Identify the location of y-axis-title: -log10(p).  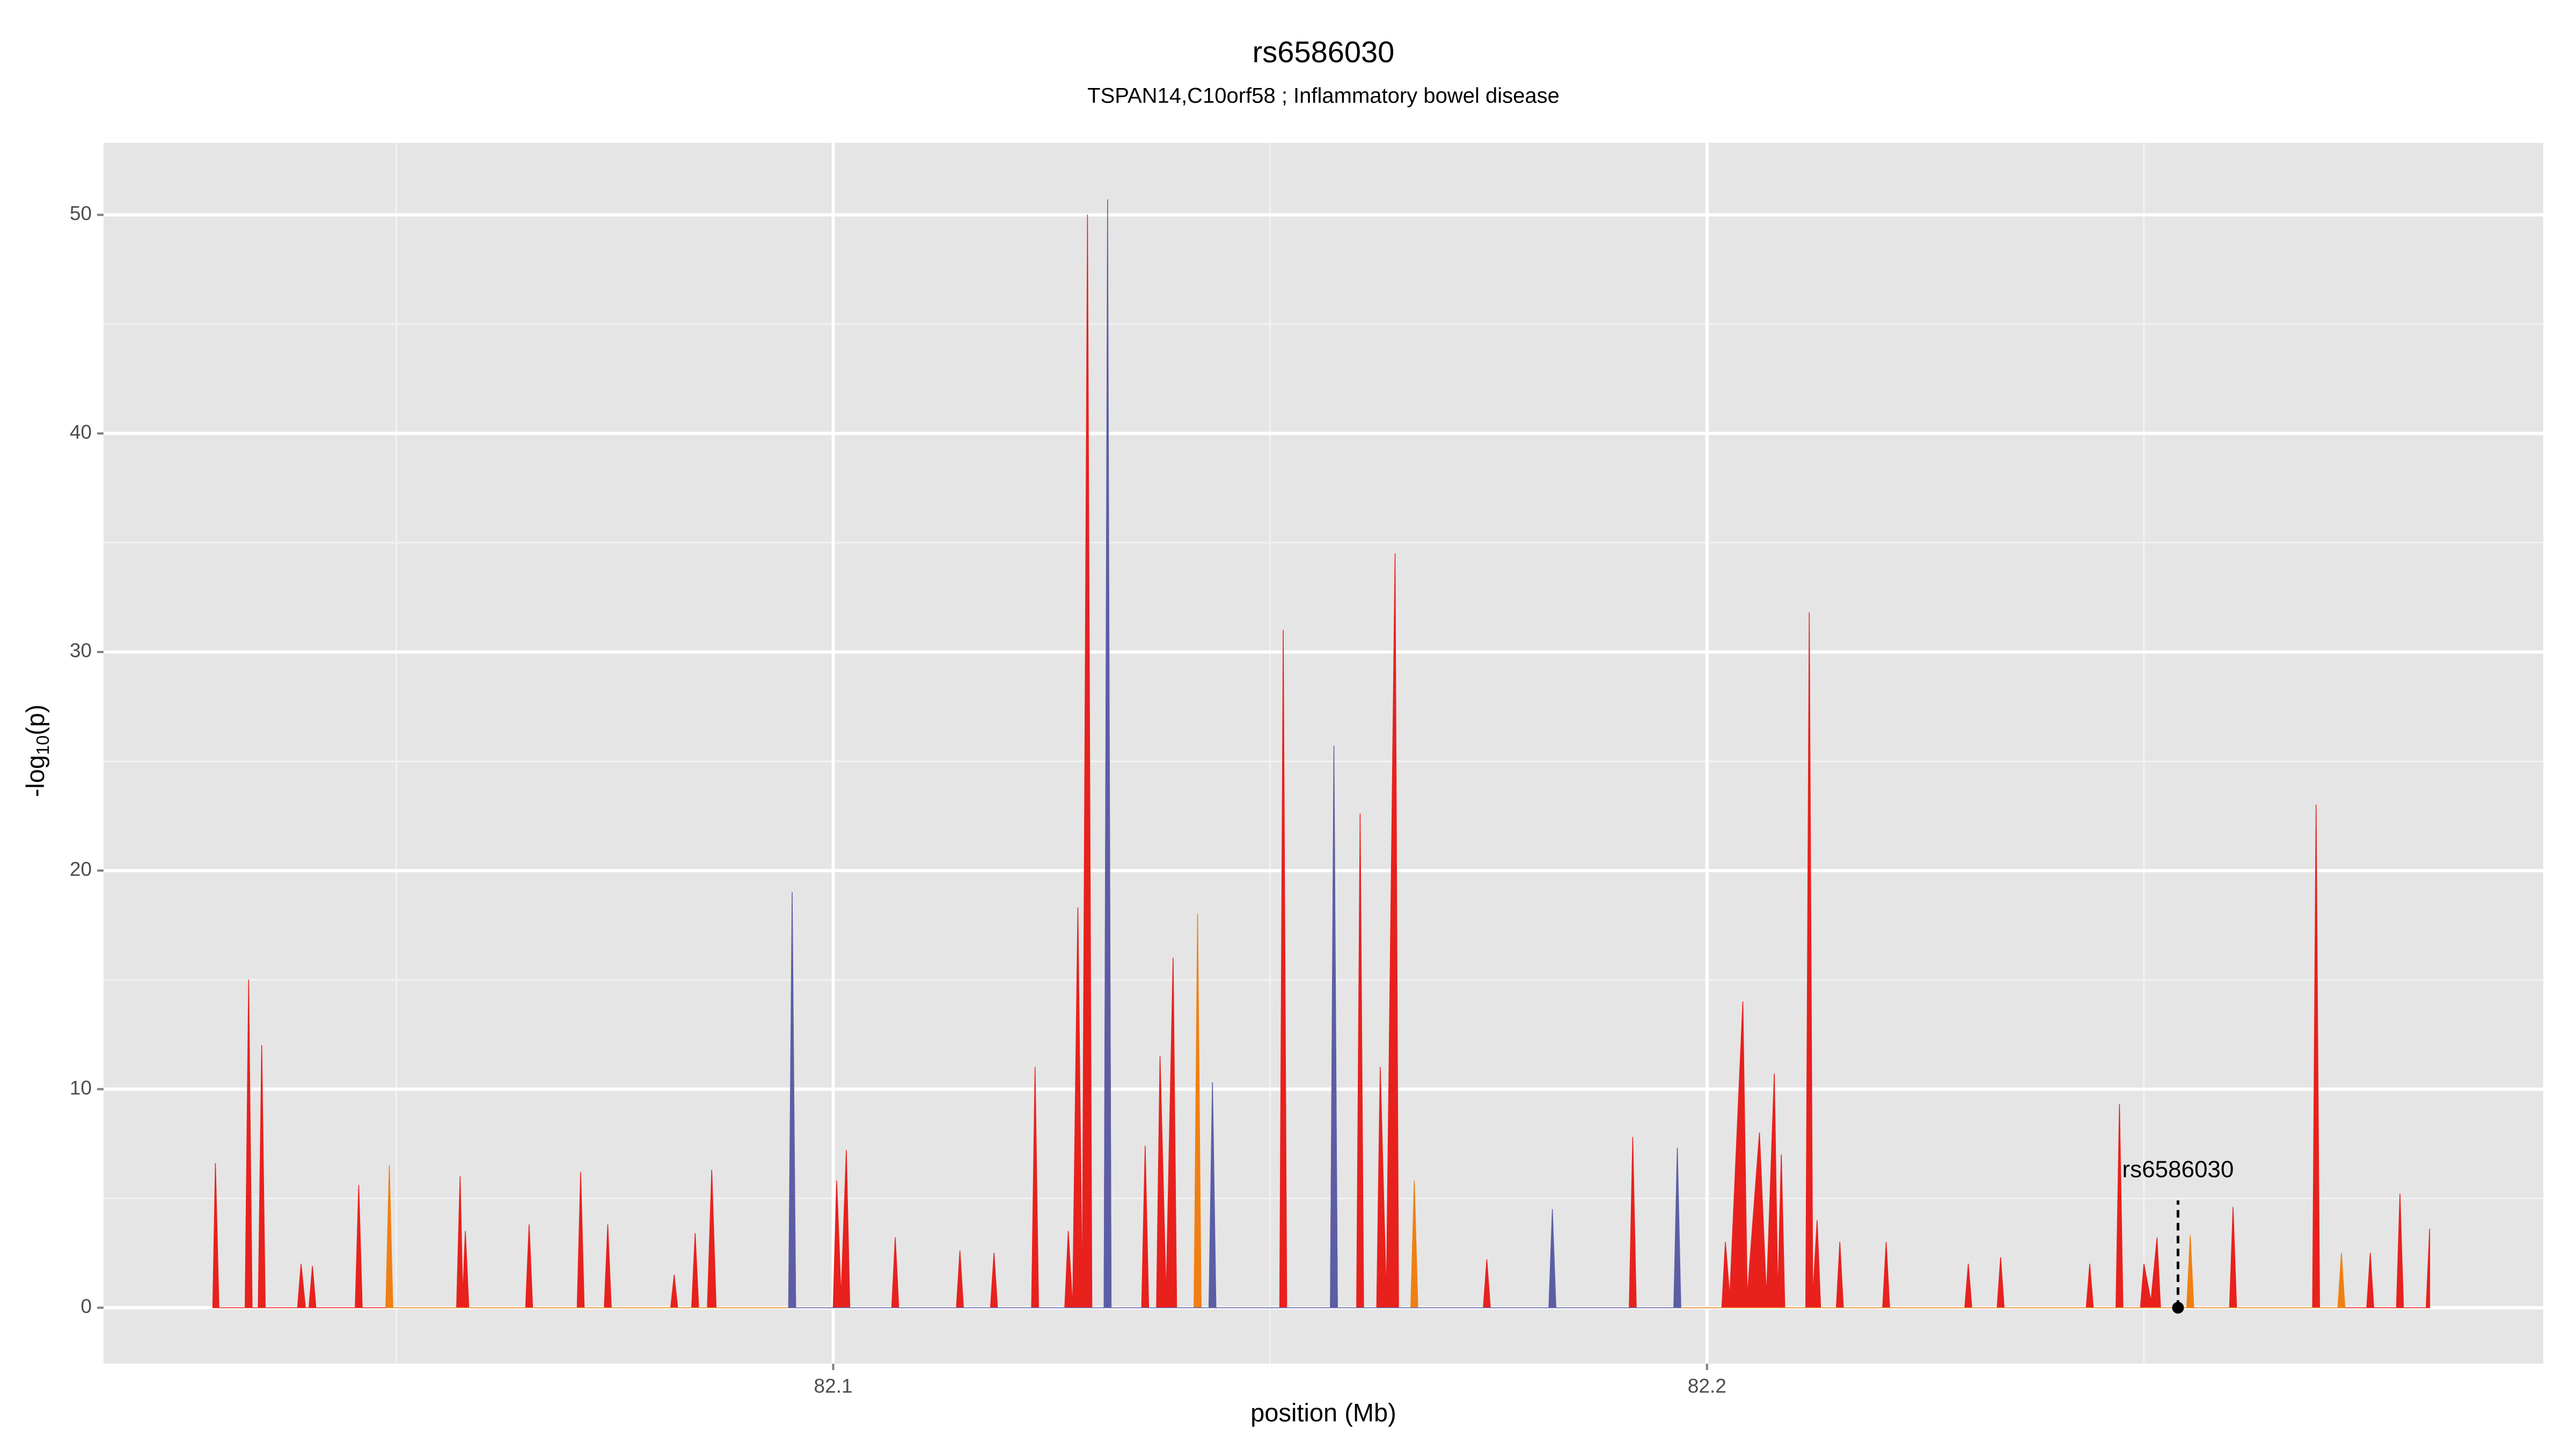
(36, 751).